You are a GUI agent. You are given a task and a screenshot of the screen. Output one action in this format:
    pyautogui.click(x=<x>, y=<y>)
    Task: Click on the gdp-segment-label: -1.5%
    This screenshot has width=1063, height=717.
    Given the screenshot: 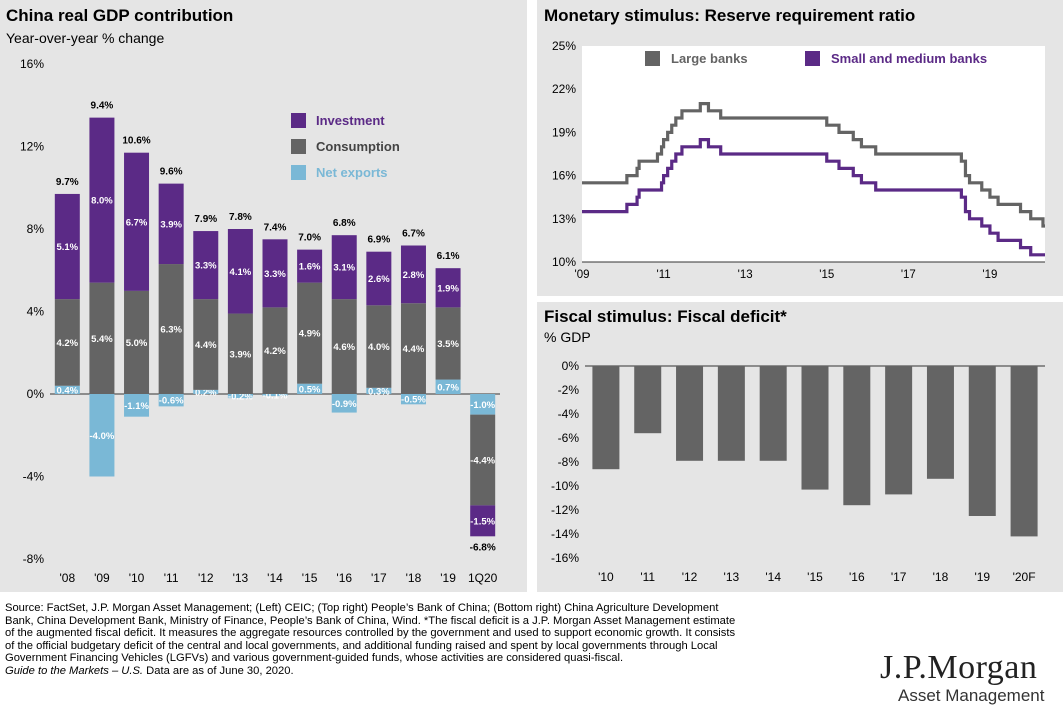 What is the action you would take?
    pyautogui.click(x=482, y=521)
    